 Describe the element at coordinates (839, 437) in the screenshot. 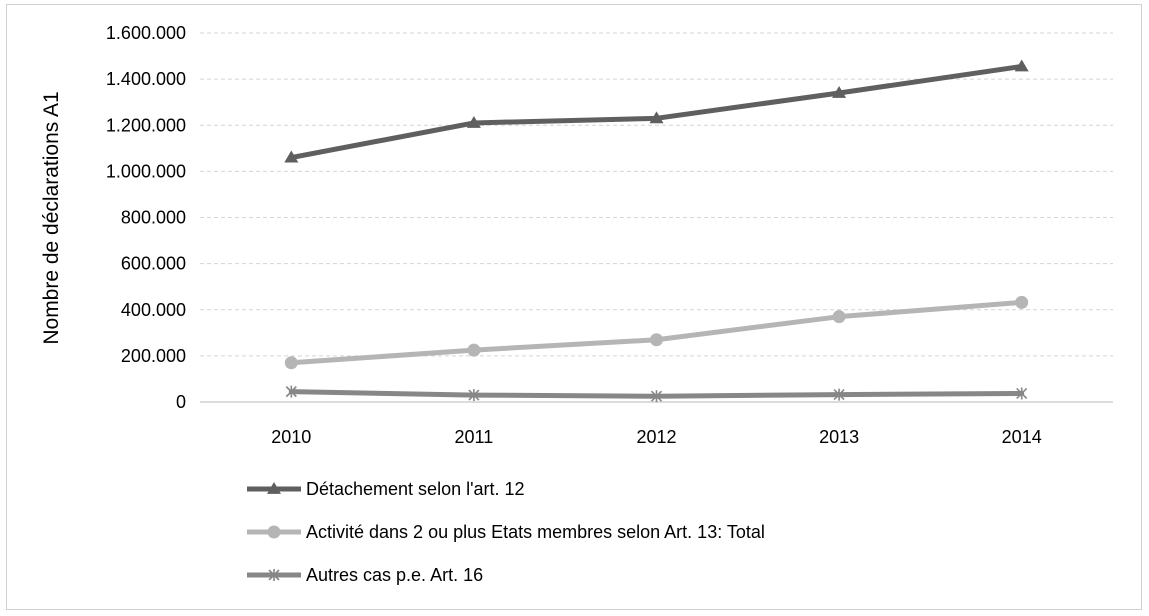

I see `x-tick-label: 2013` at that location.